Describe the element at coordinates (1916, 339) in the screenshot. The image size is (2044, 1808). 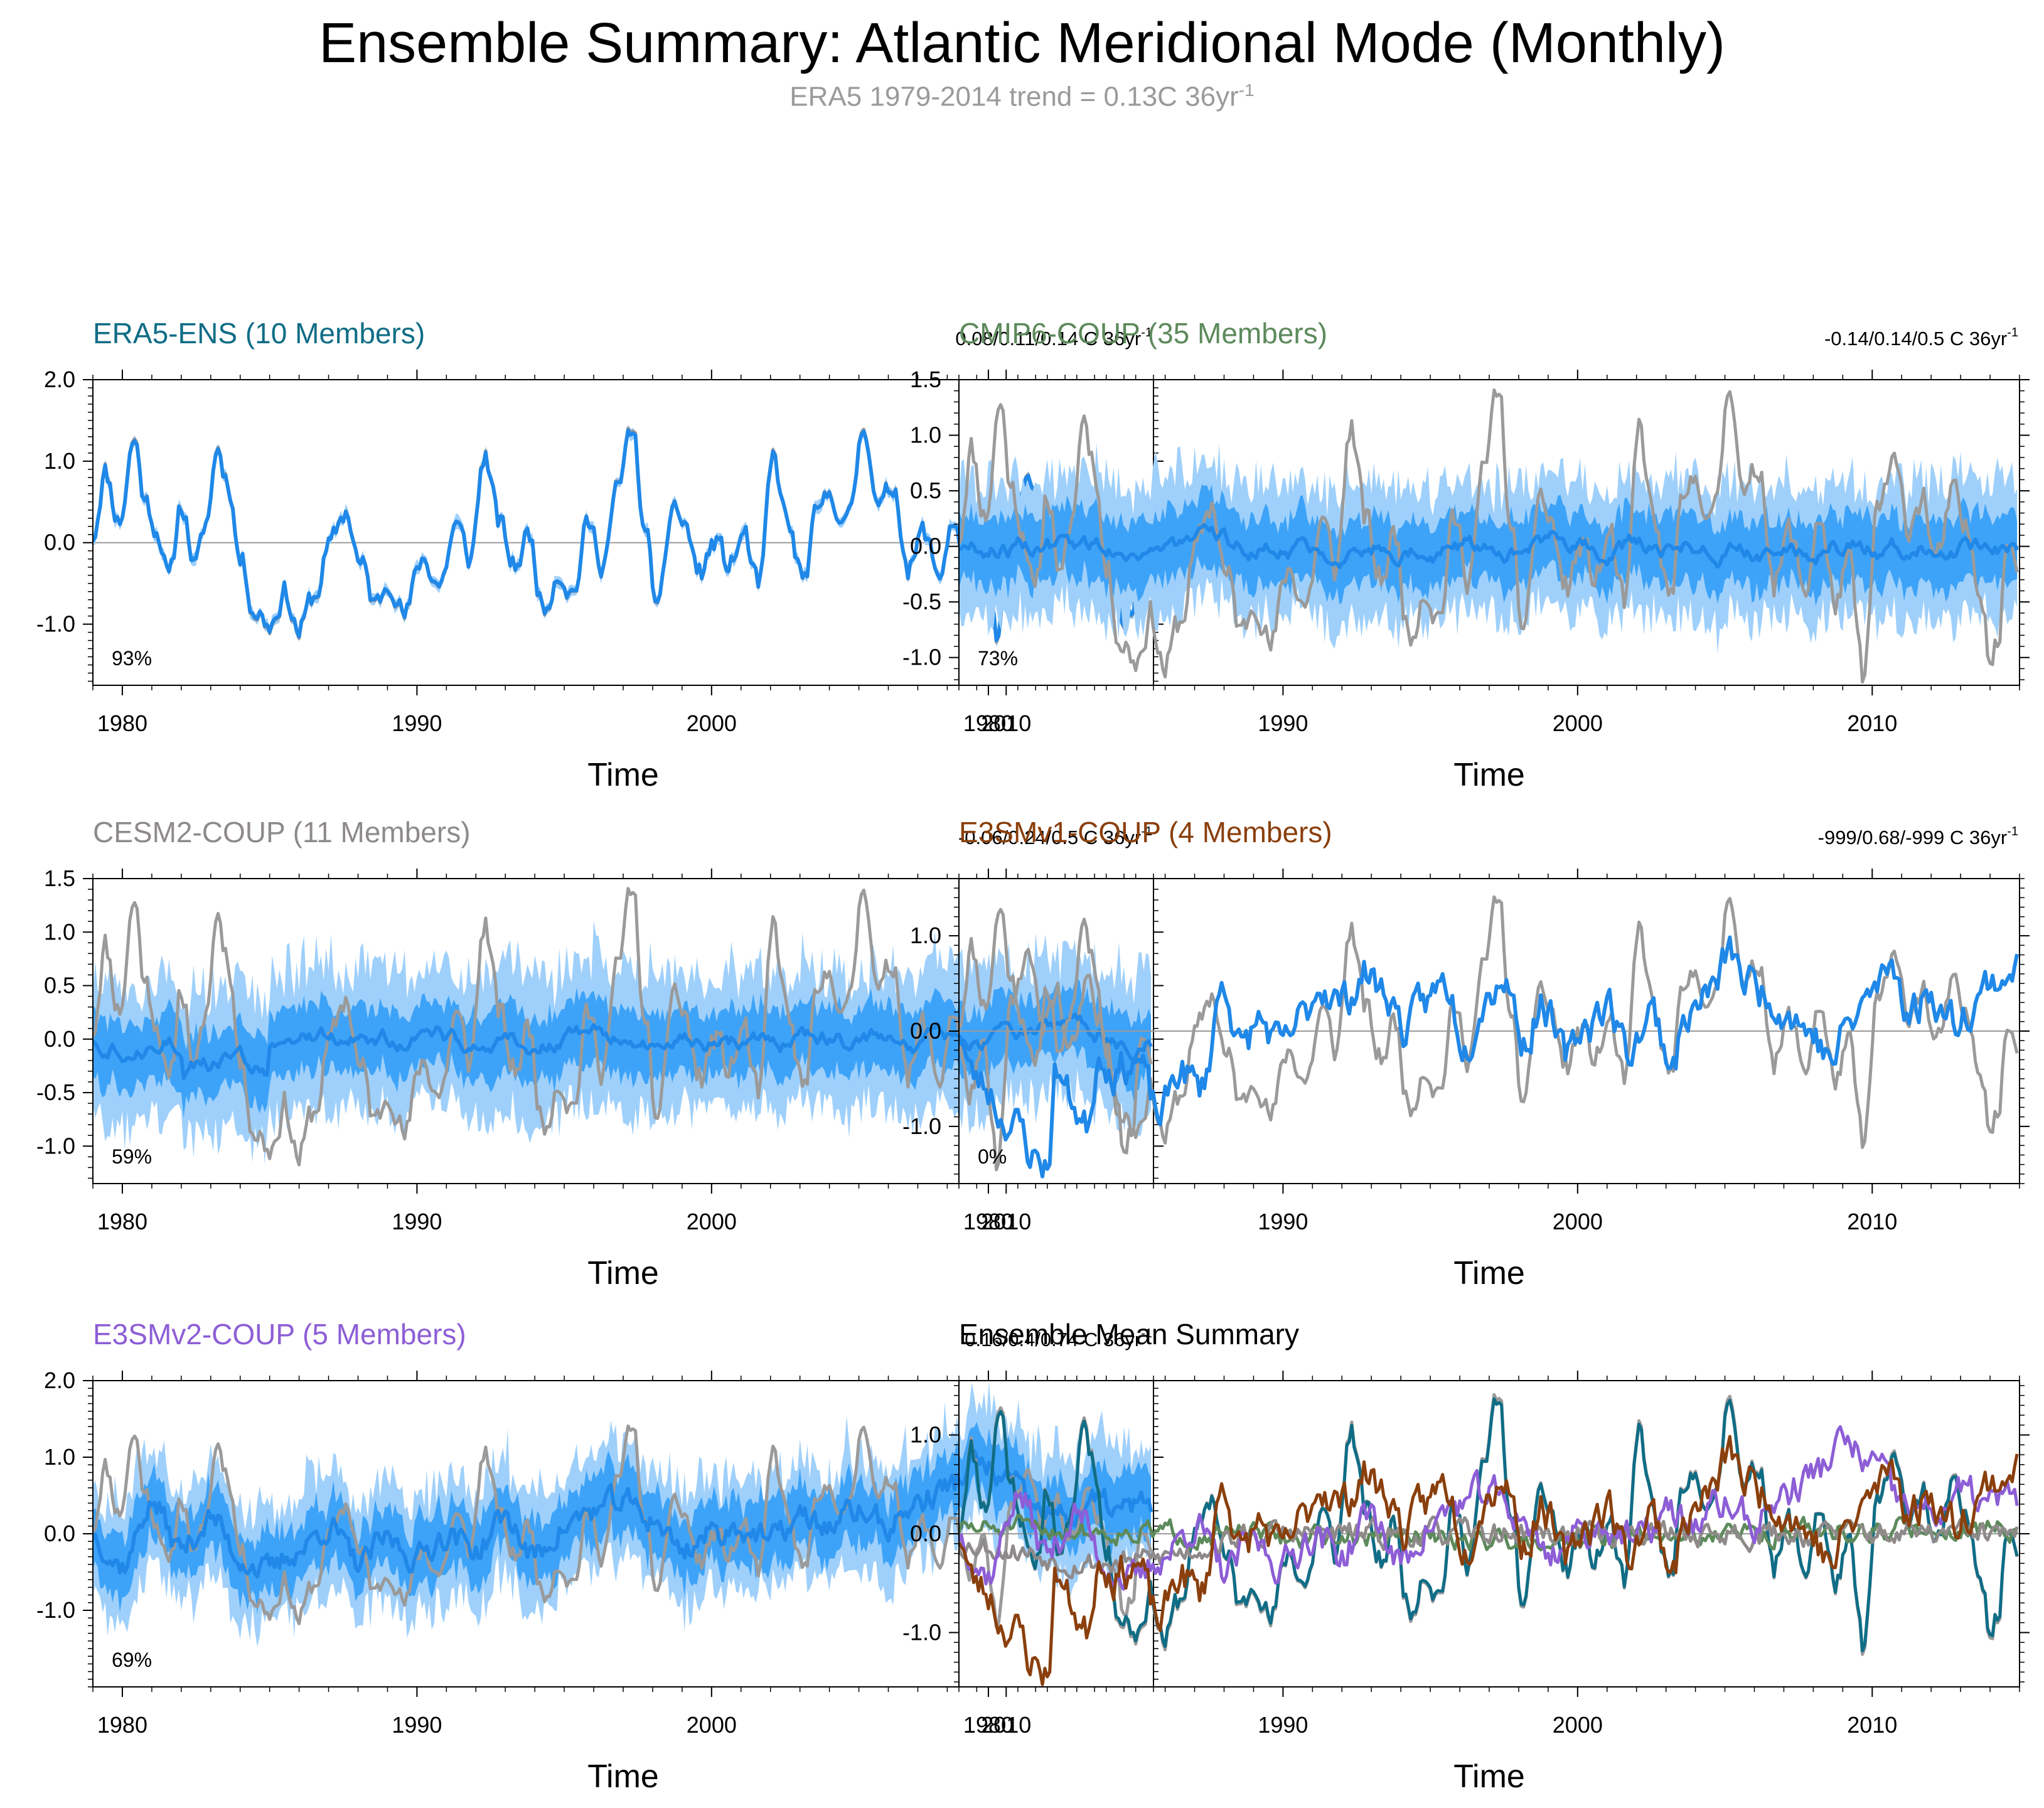
I see `trend-text: -0.14/0.14/0.5 C 36yr` at that location.